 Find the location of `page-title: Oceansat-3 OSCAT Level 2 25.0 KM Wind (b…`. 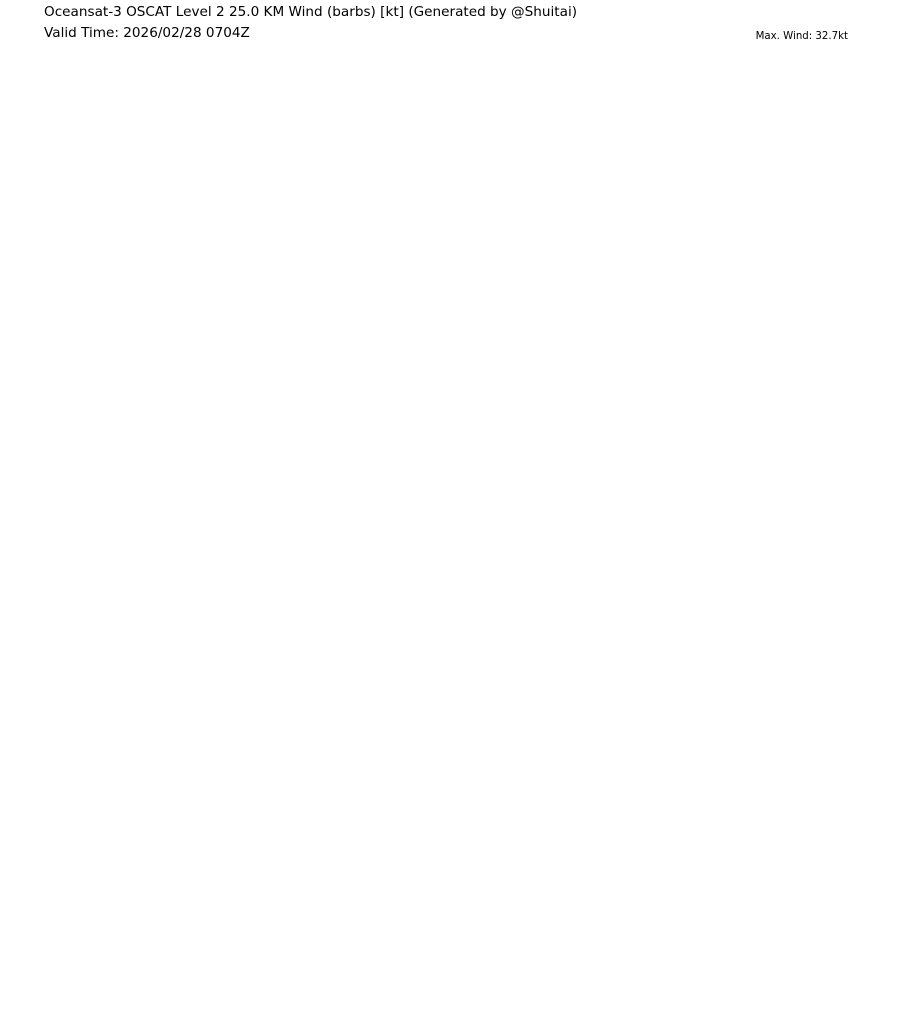

page-title: Oceansat-3 OSCAT Level 2 25.0 KM Wind (b… is located at coordinates (311, 12).